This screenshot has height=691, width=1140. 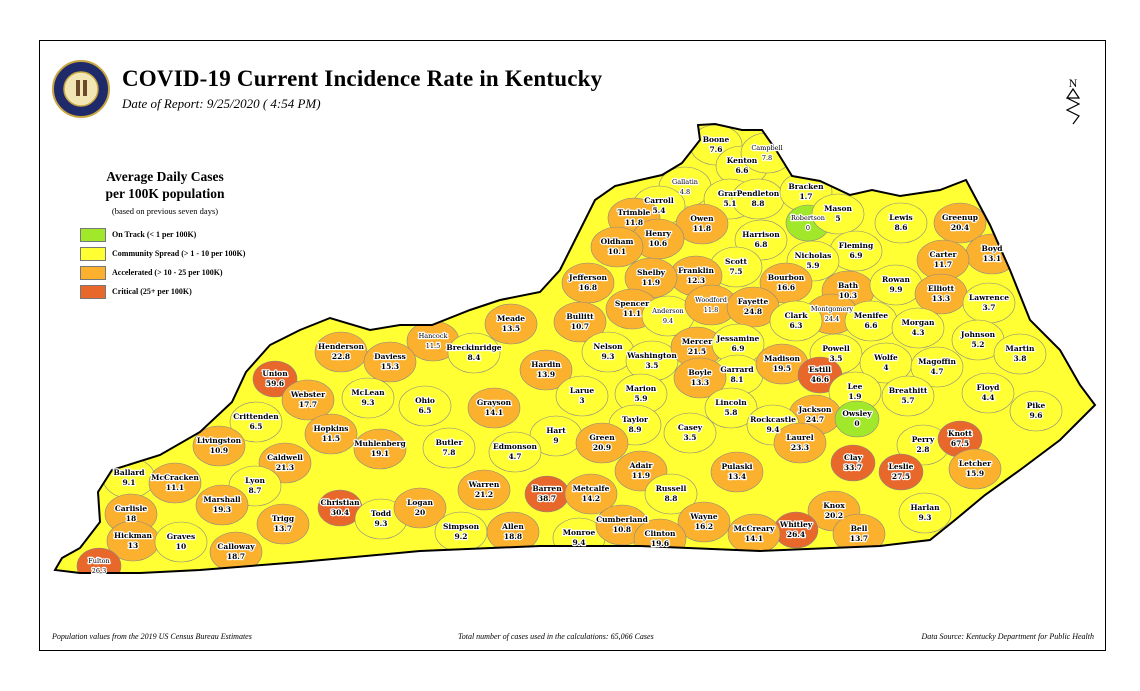 I want to click on county-rate-grayson: 14.1, so click(x=494, y=412).